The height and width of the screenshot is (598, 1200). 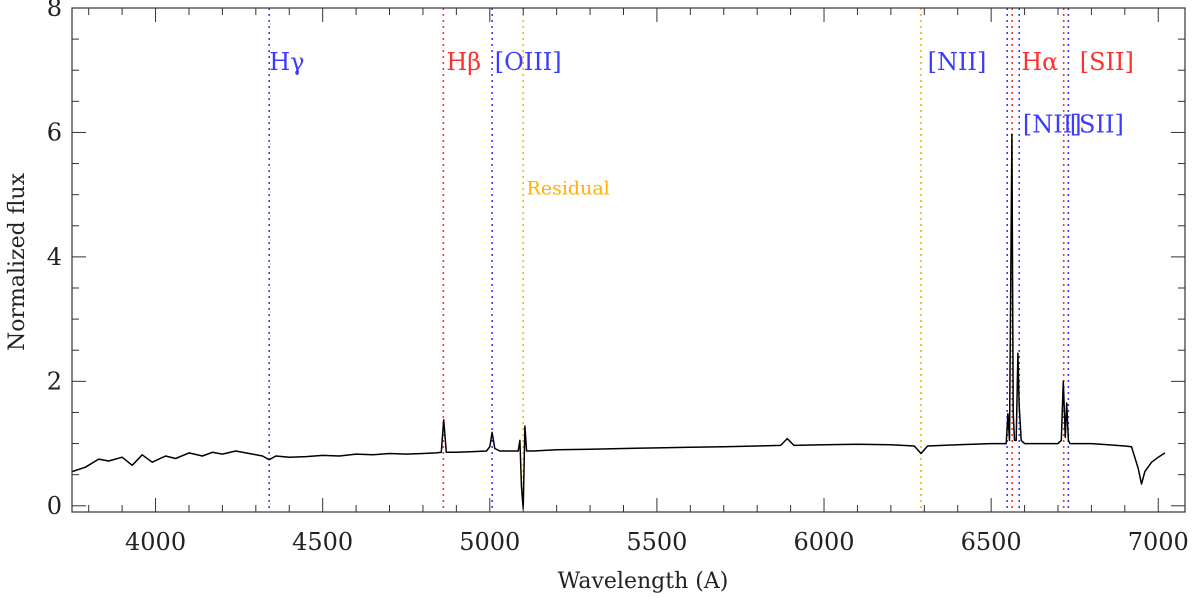 I want to click on x-tick-label: 7000, so click(x=1158, y=542).